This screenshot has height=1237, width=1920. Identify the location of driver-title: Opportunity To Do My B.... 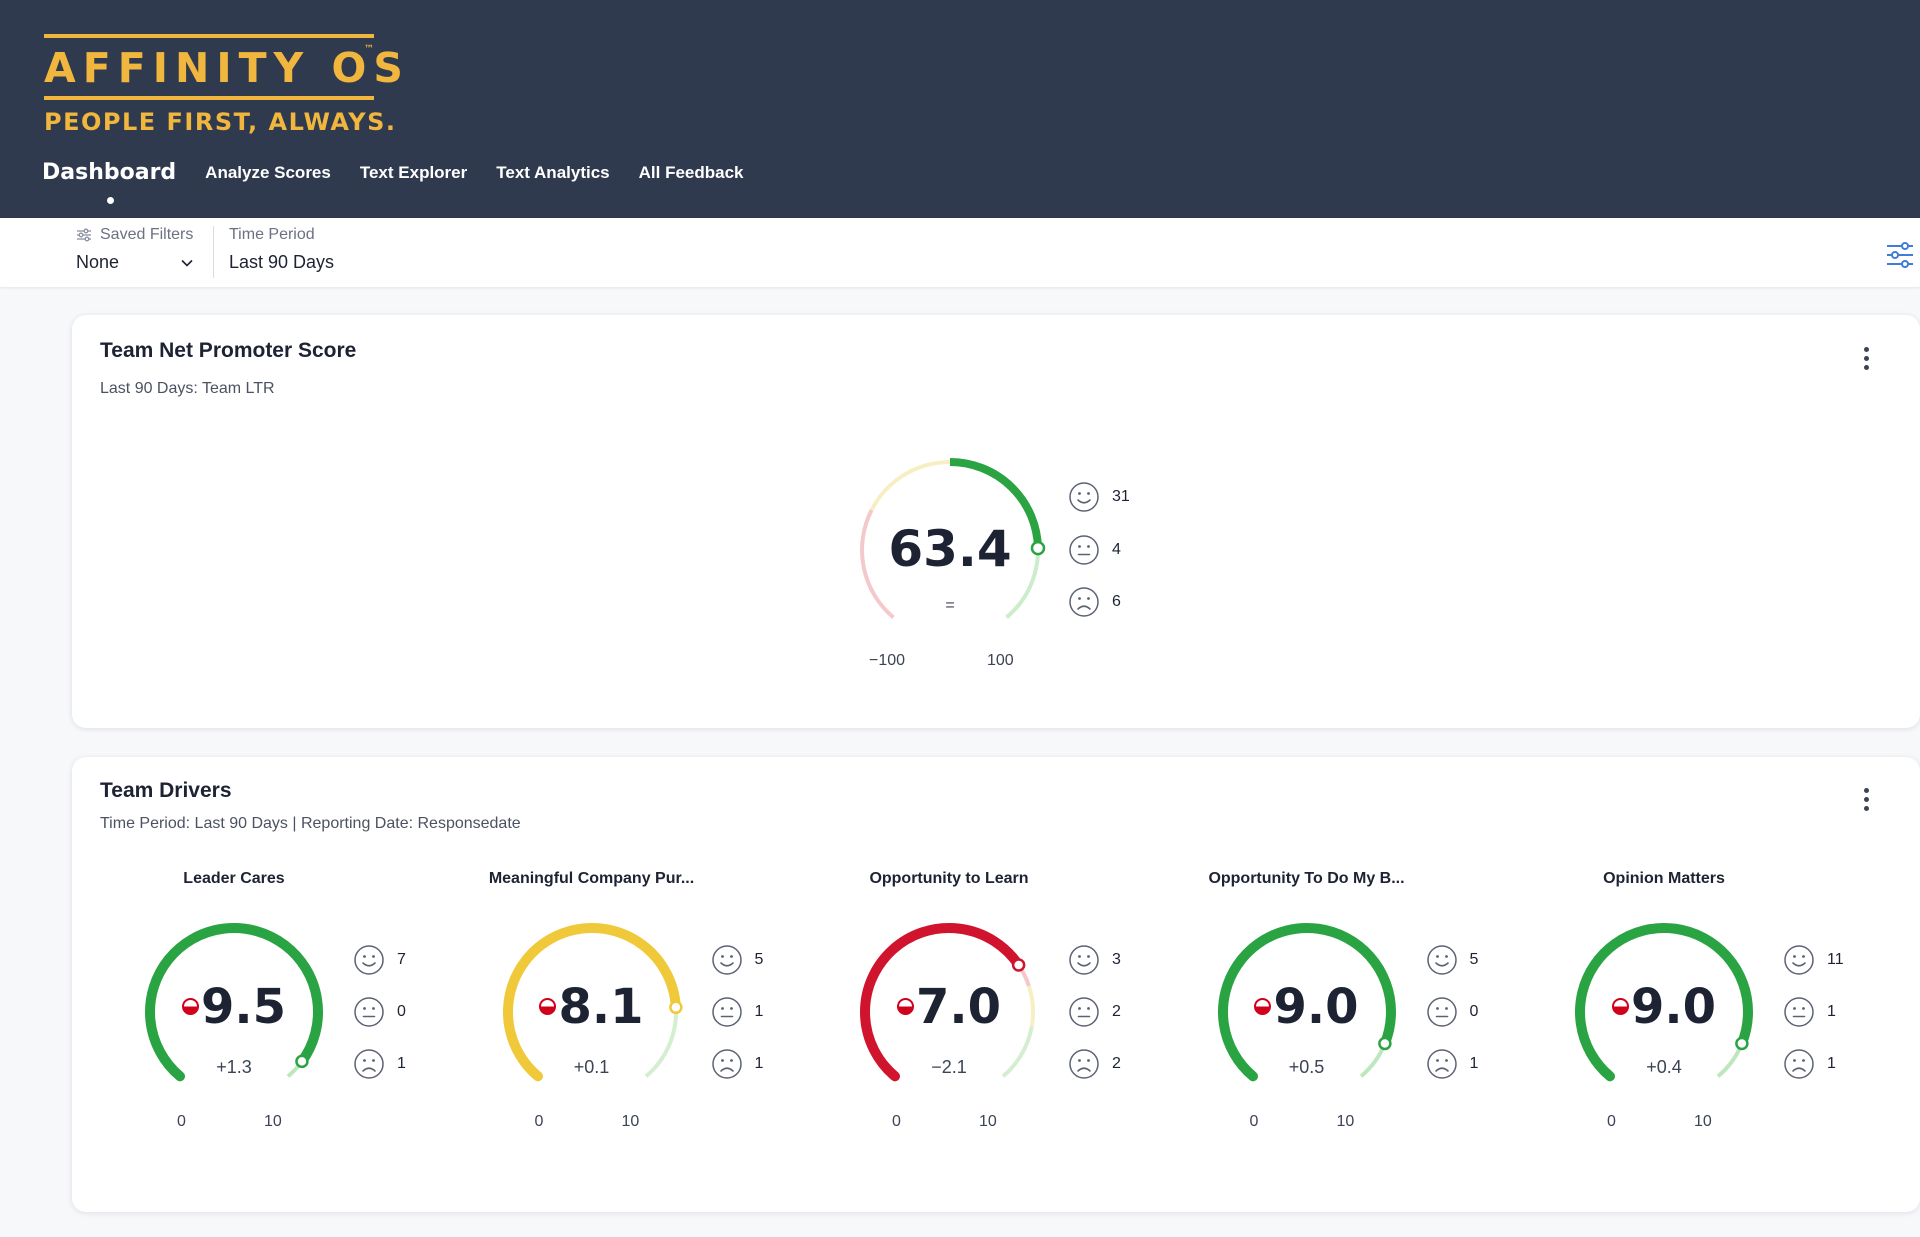
(1306, 878).